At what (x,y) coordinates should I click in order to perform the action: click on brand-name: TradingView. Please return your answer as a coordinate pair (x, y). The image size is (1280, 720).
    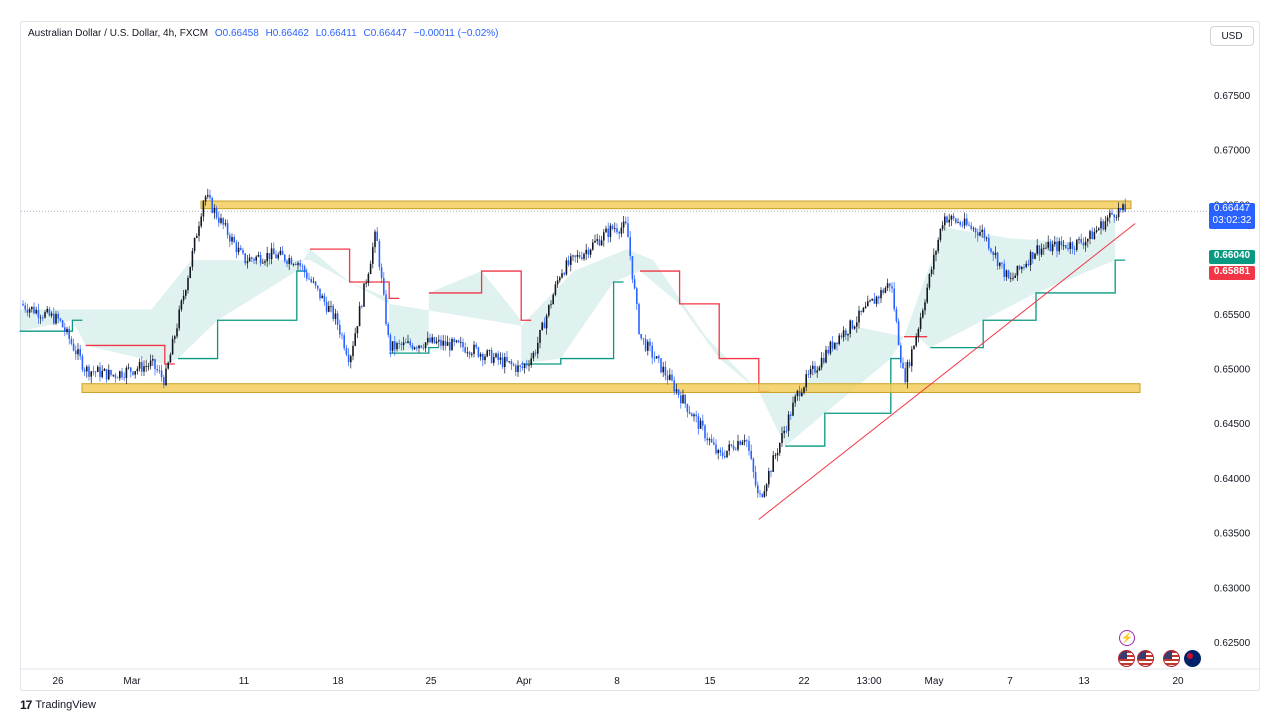
    Looking at the image, I should click on (65, 705).